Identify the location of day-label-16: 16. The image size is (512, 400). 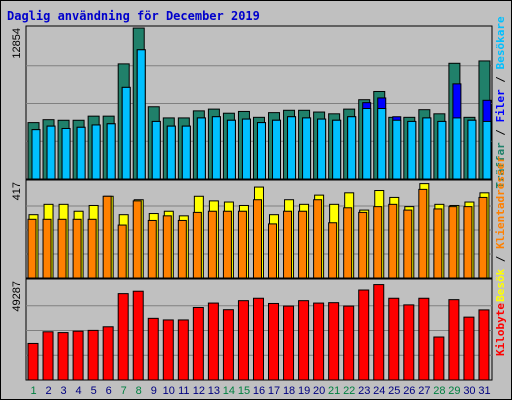
(259, 391).